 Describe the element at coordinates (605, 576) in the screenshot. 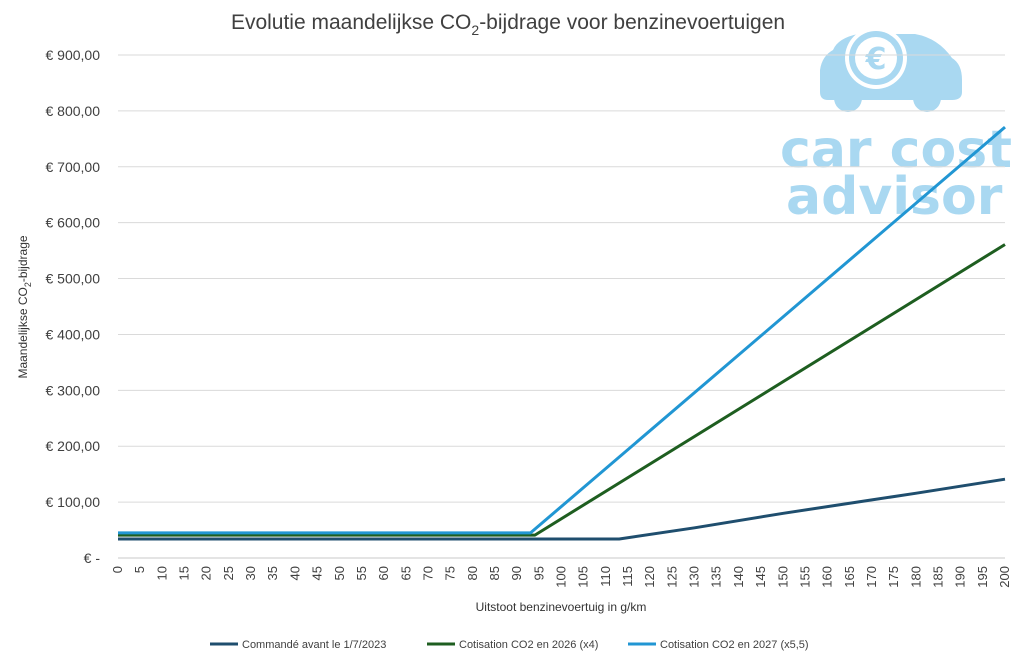

I see `x-tick-label: 110` at that location.